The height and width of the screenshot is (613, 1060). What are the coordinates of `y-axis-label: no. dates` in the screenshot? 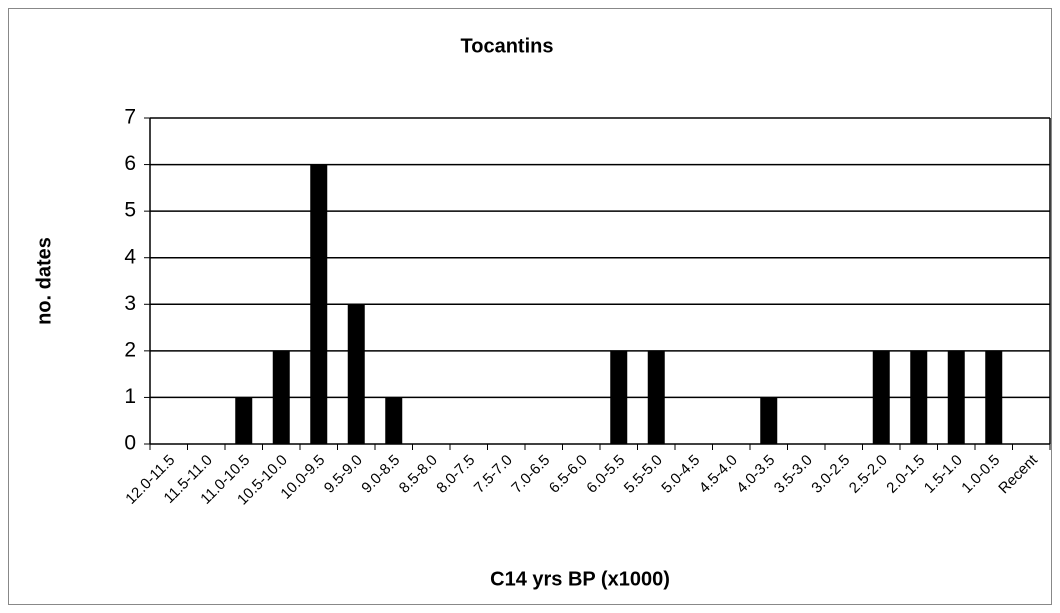 It's located at (44, 281).